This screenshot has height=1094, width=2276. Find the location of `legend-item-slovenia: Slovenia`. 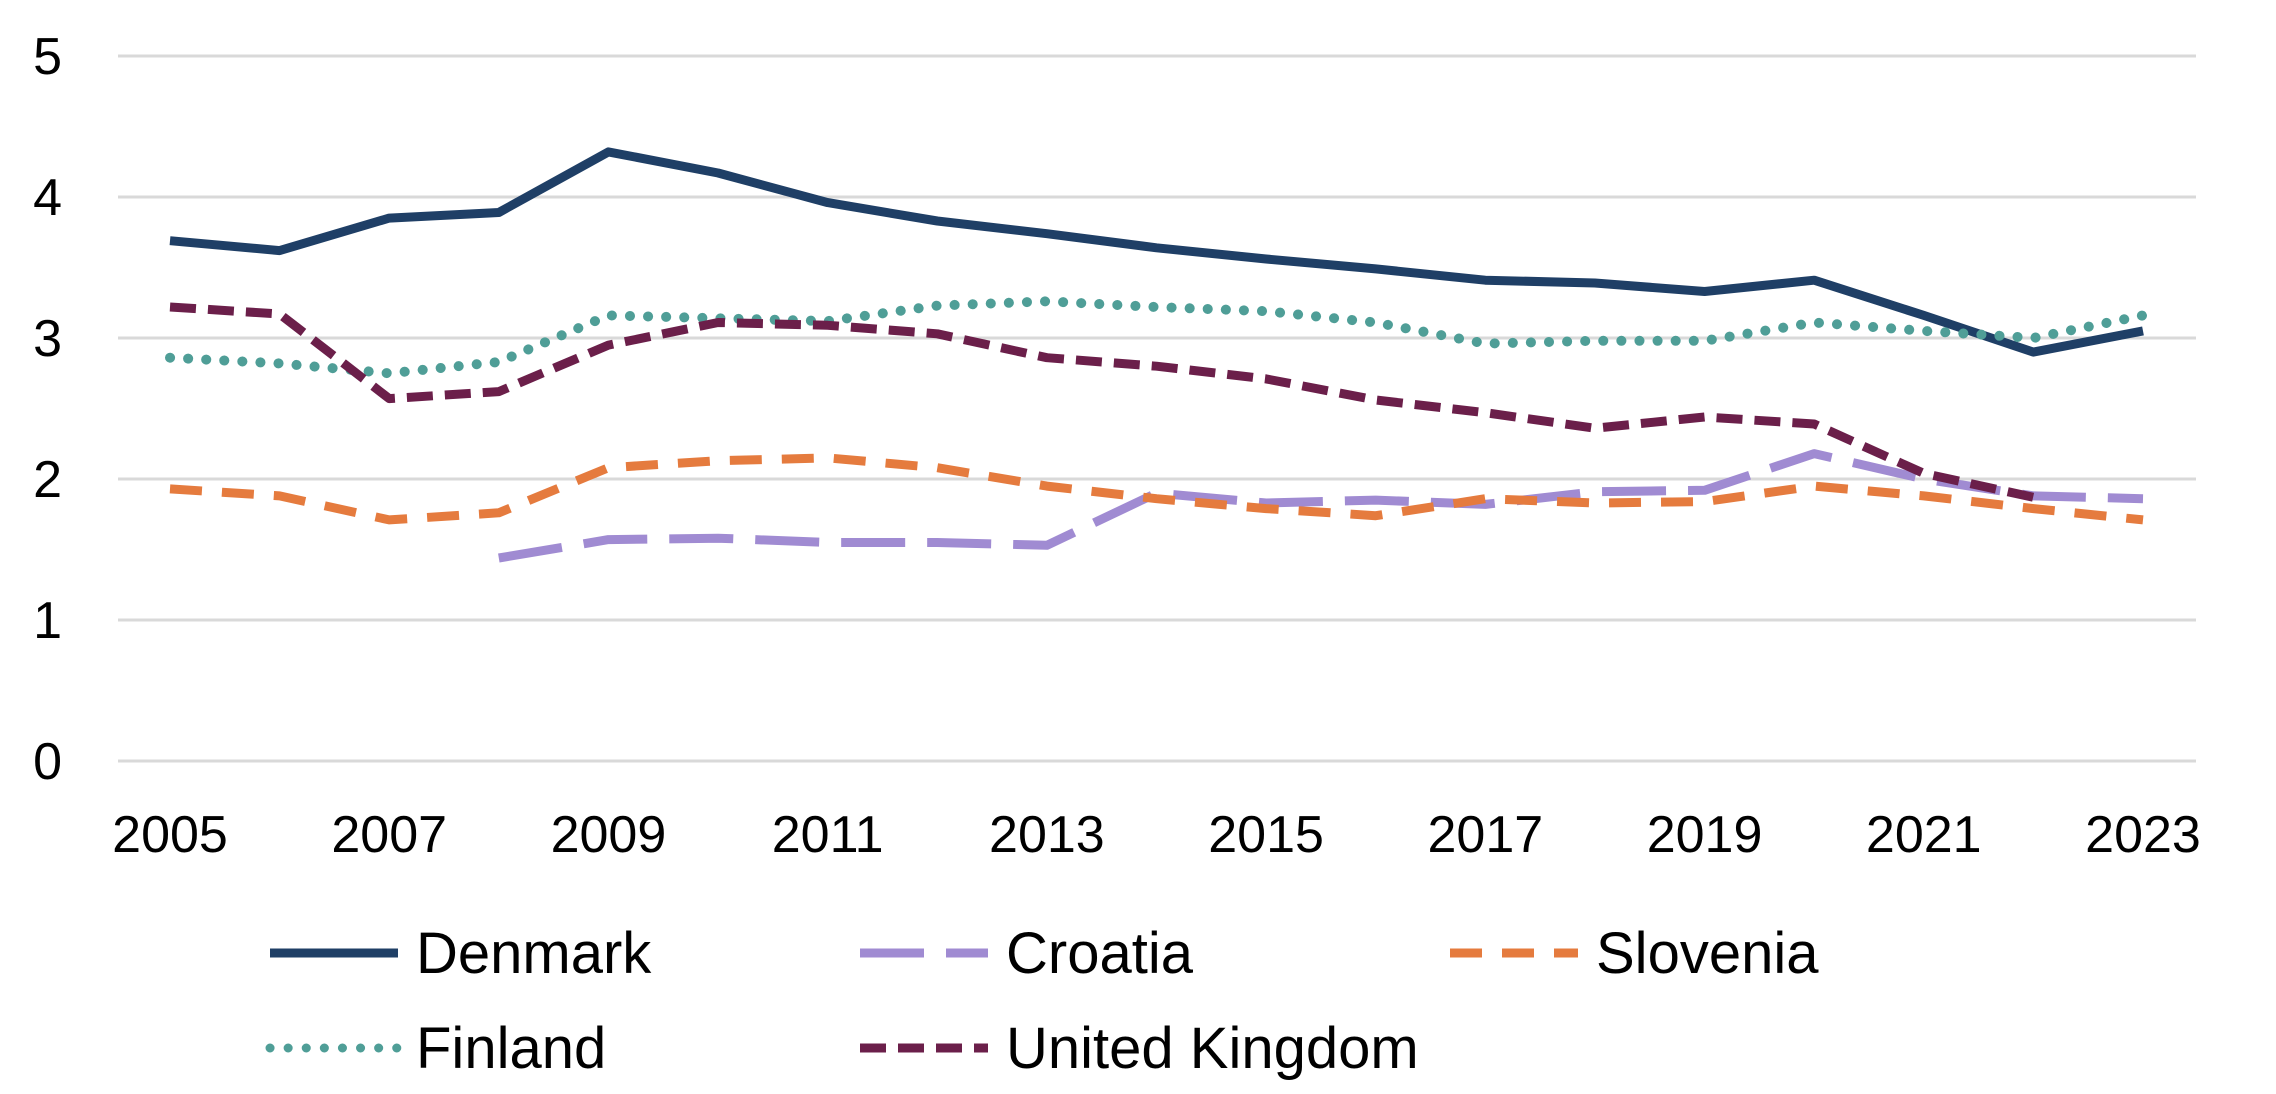

legend-item-slovenia: Slovenia is located at coordinates (1634, 953).